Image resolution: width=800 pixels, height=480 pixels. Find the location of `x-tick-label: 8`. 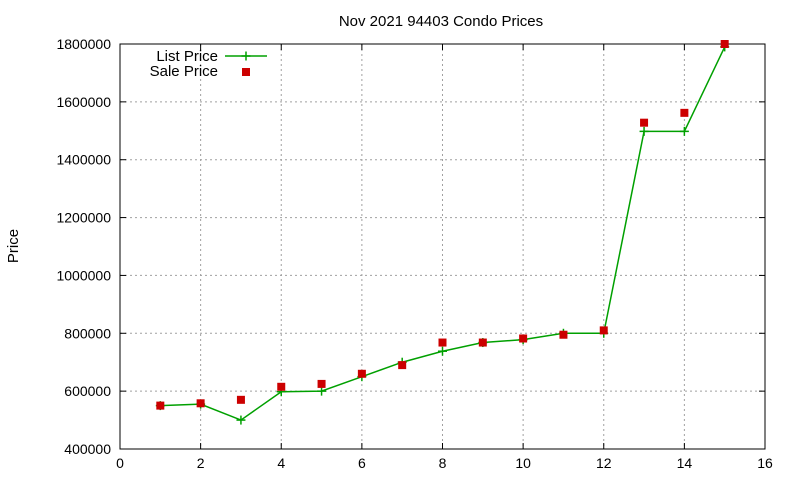

x-tick-label: 8 is located at coordinates (443, 463).